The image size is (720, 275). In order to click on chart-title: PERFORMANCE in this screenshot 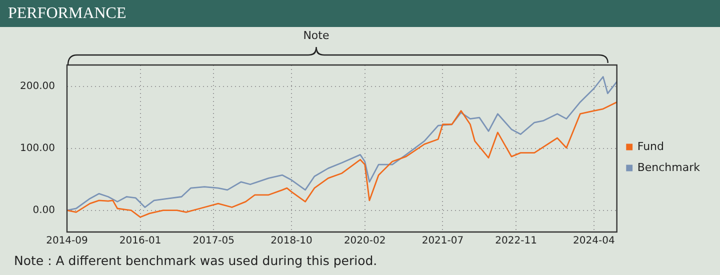, I will do `click(360, 13)`.